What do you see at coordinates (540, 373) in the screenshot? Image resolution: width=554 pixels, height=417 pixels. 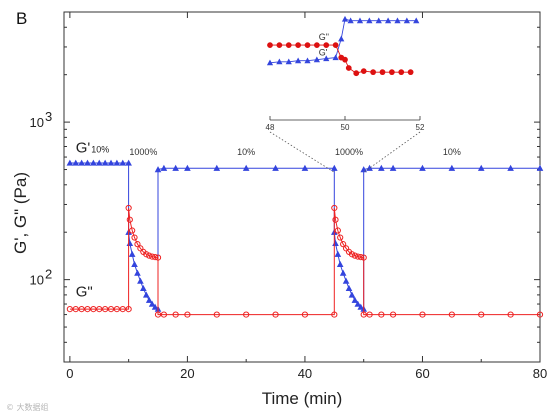 I see `x-tick-label: 80` at bounding box center [540, 373].